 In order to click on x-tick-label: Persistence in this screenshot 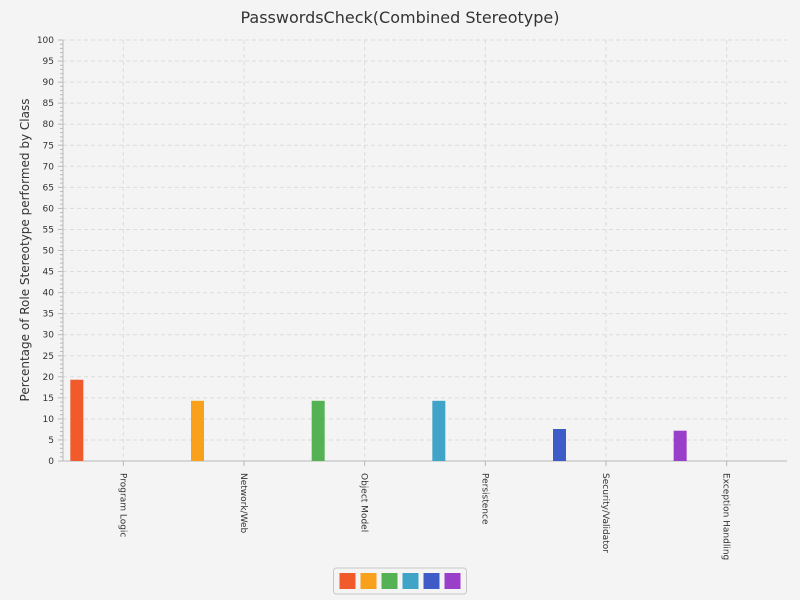, I will do `click(484, 499)`.